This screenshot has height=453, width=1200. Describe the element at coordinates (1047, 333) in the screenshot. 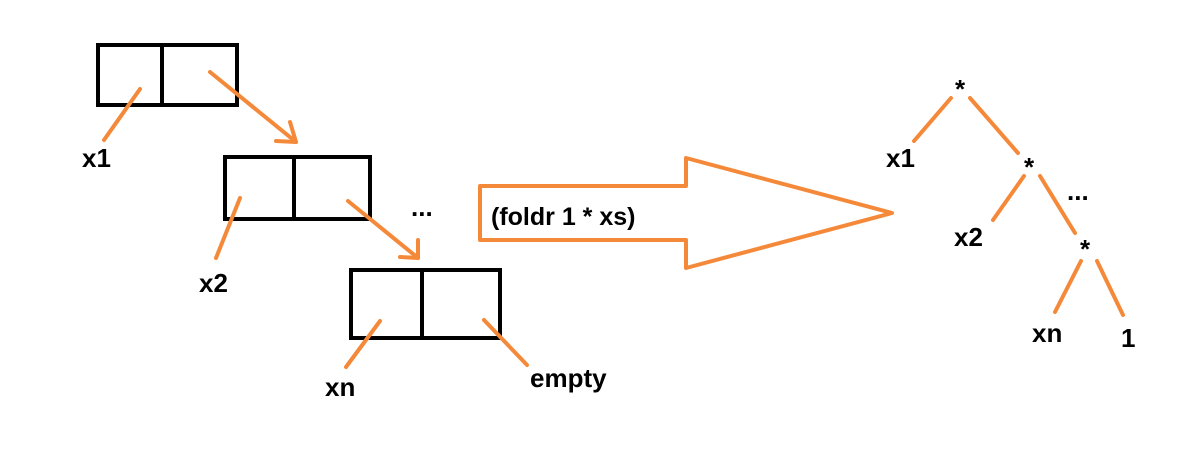

I see `tree-leaf-xn: xn` at that location.